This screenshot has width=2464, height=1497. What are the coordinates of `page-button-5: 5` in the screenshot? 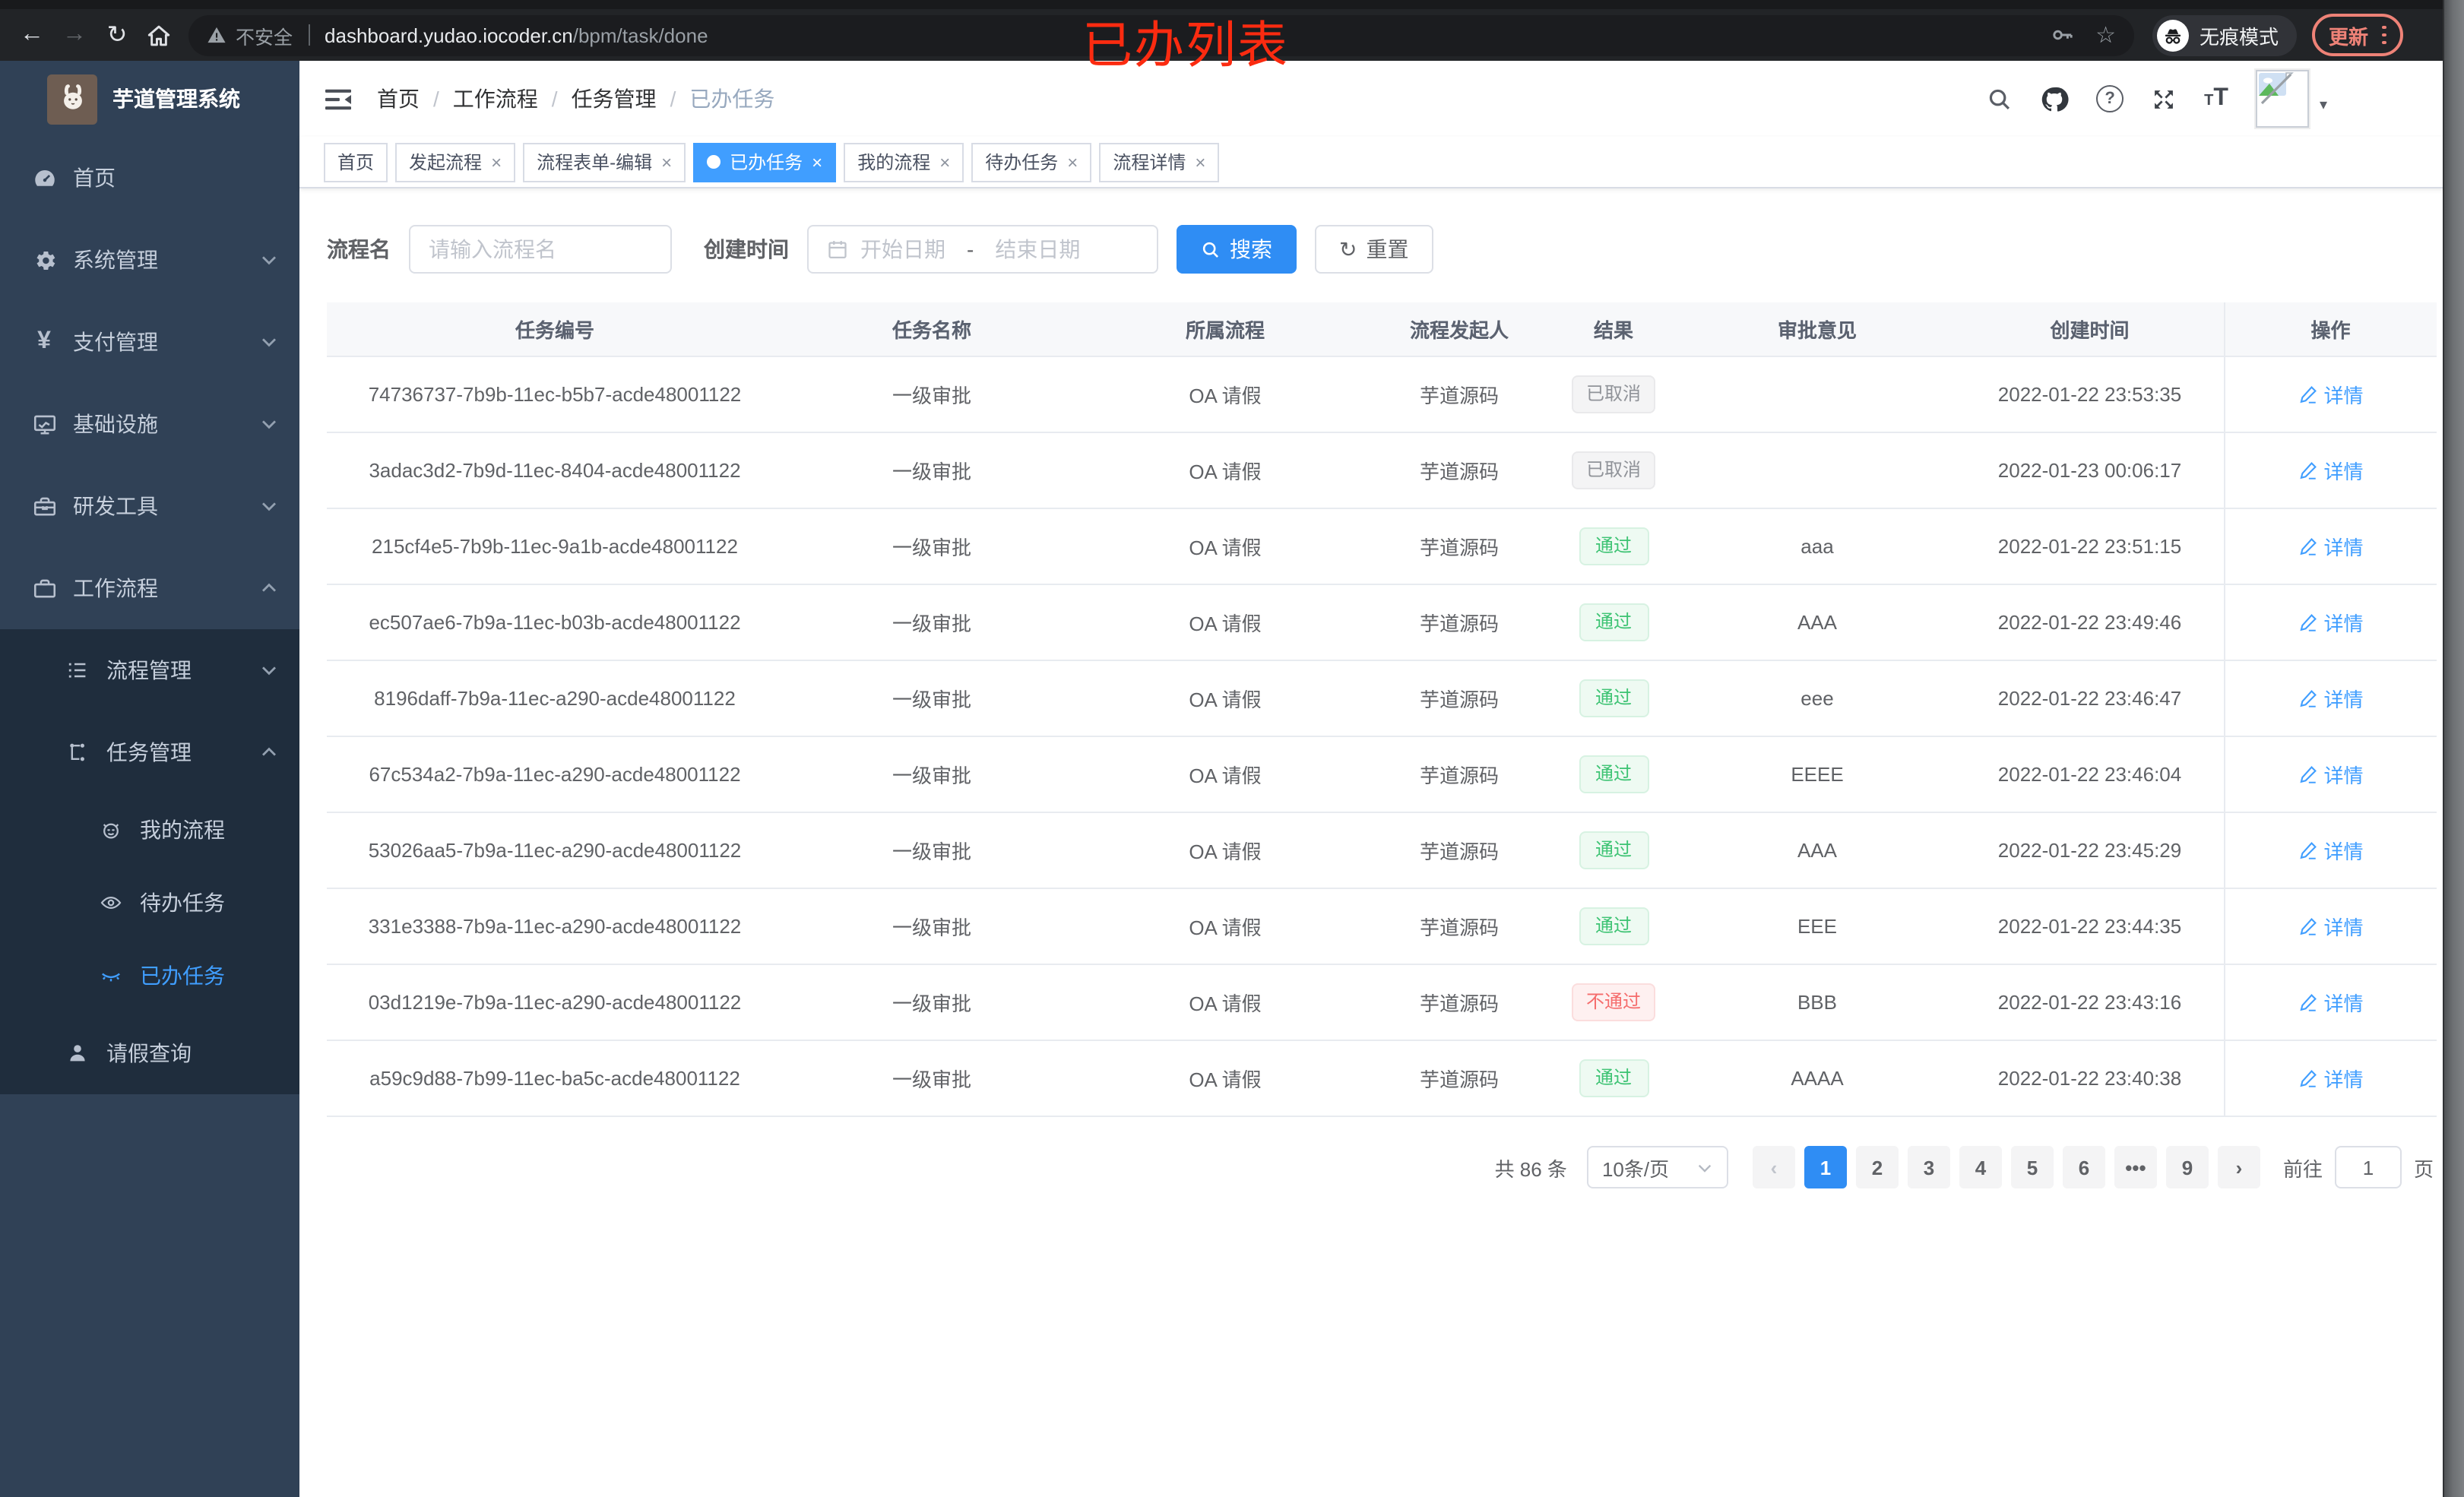 It's located at (2032, 1167).